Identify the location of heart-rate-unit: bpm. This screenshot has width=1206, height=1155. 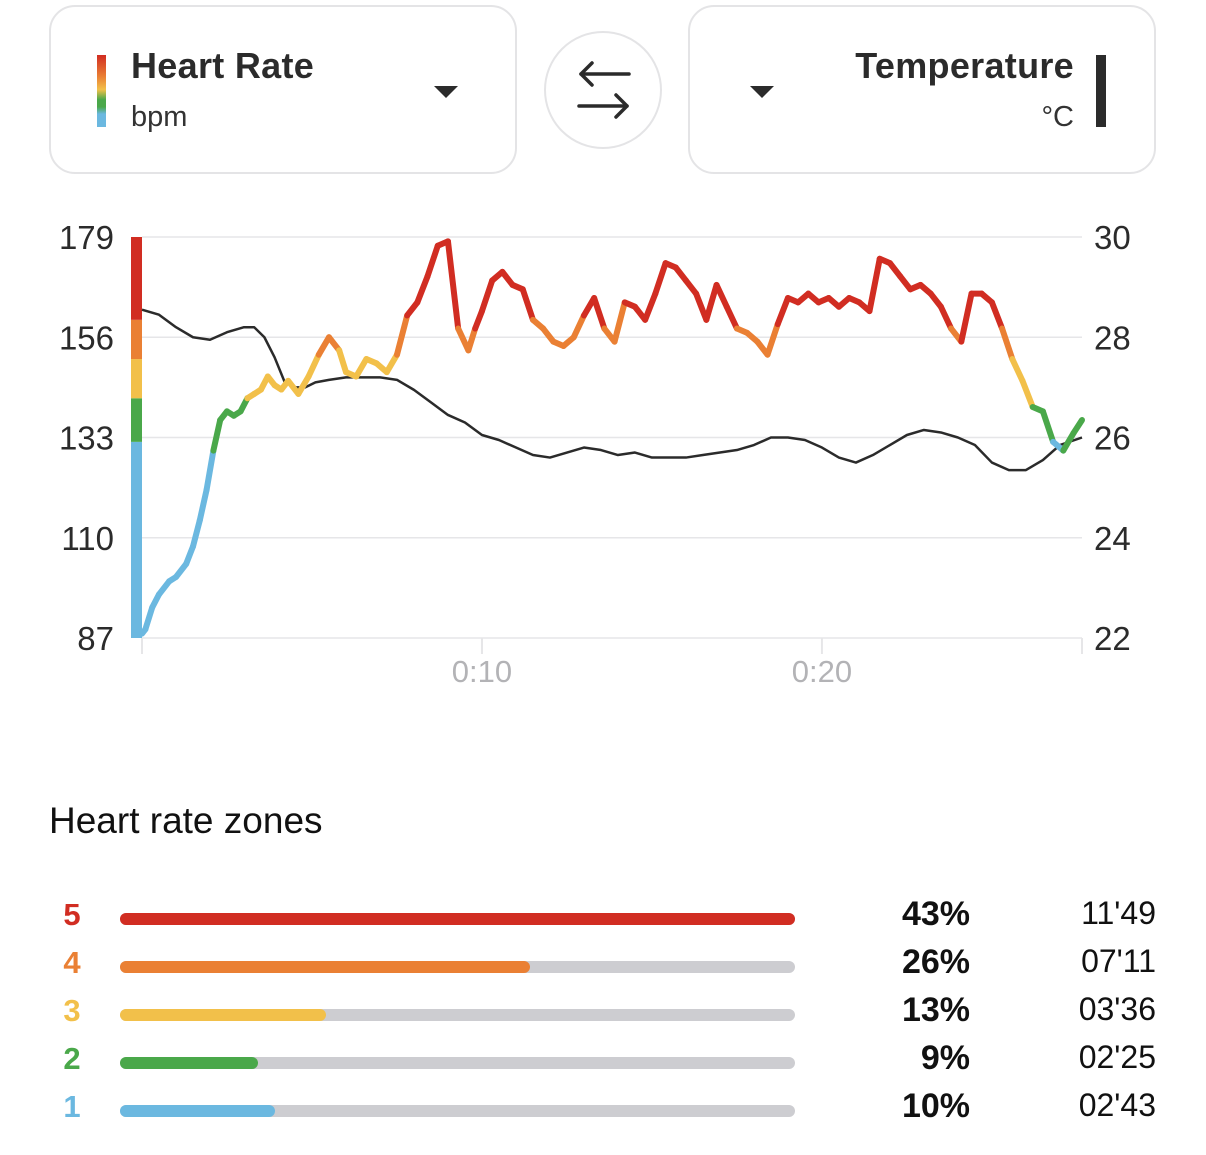
(159, 117).